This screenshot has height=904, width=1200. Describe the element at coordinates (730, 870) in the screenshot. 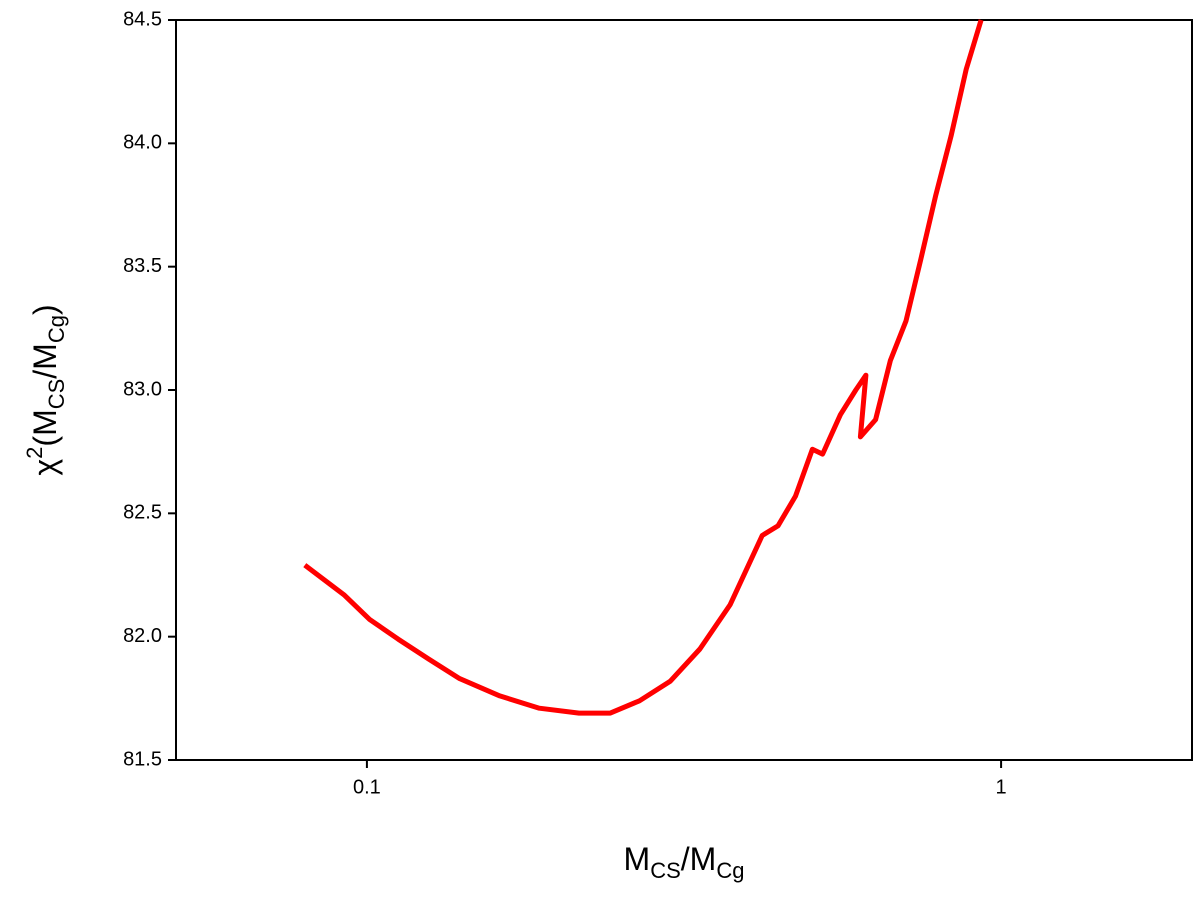

I see `x-label-part: Cg` at that location.